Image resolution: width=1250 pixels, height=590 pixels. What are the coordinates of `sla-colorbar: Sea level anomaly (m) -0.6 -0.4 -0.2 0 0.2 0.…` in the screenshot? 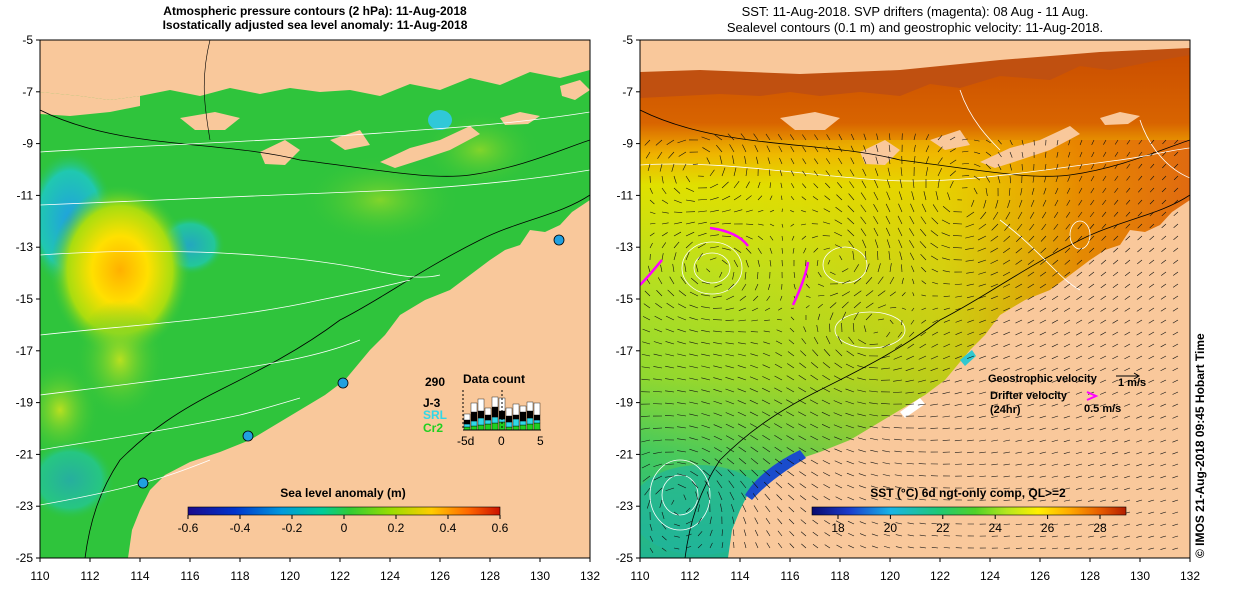 It's located at (343, 510).